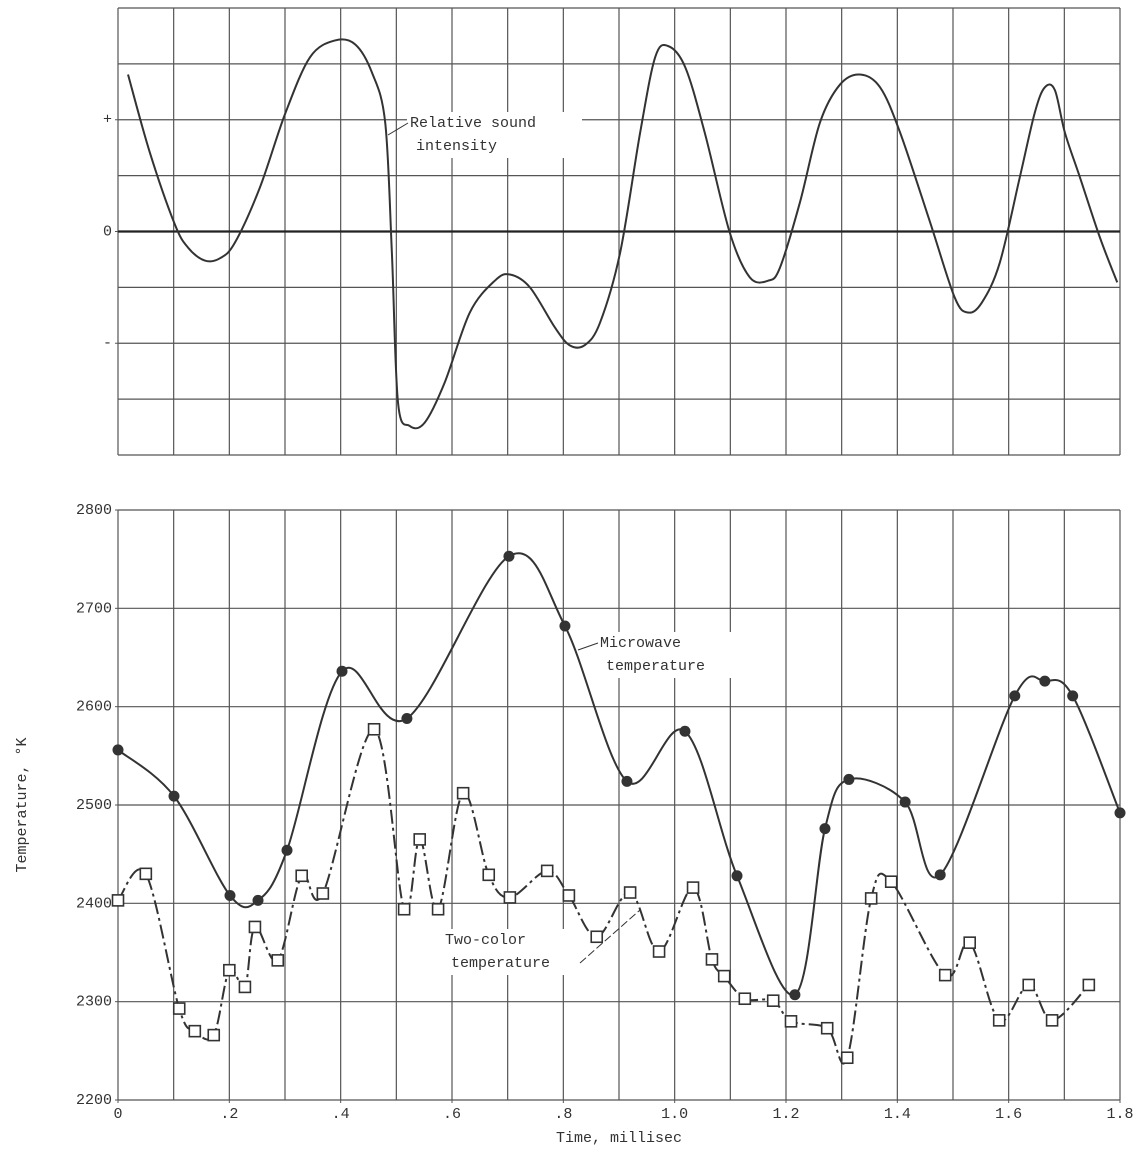 The height and width of the screenshot is (1154, 1147). I want to click on y-tick-label: 2700, so click(94, 608).